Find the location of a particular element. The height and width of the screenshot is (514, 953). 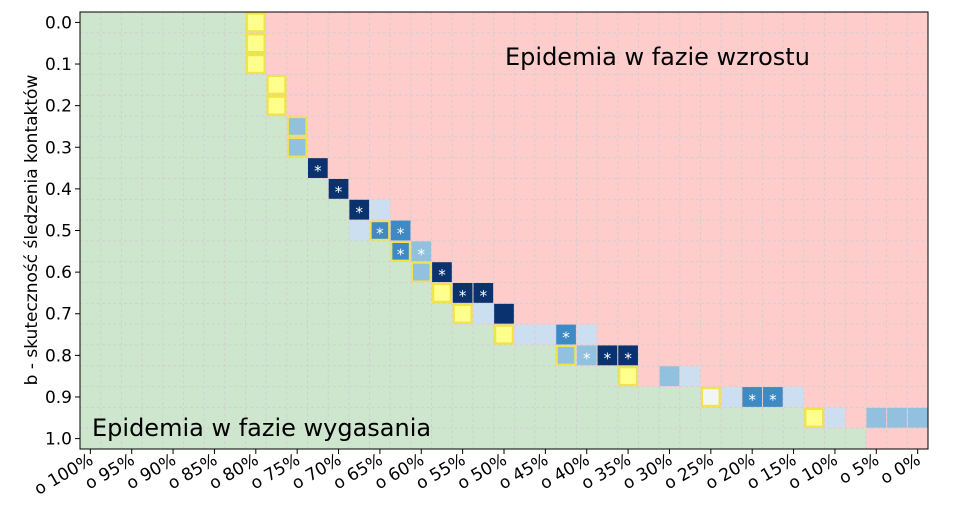

x-tick-label: o 5% is located at coordinates (859, 469).